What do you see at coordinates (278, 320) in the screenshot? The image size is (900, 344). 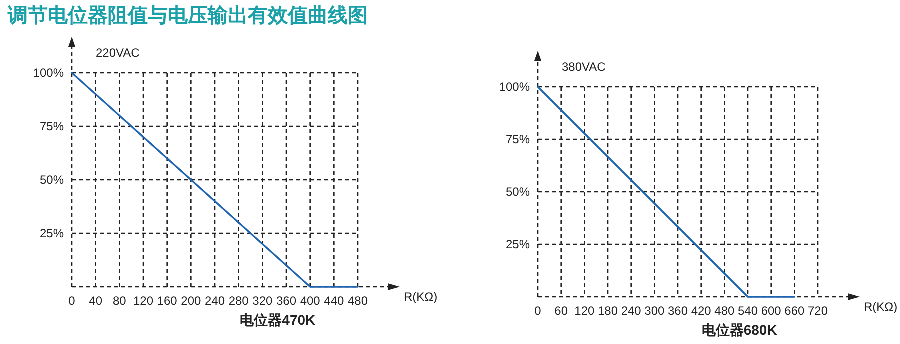 I see `text: 电位器470K` at bounding box center [278, 320].